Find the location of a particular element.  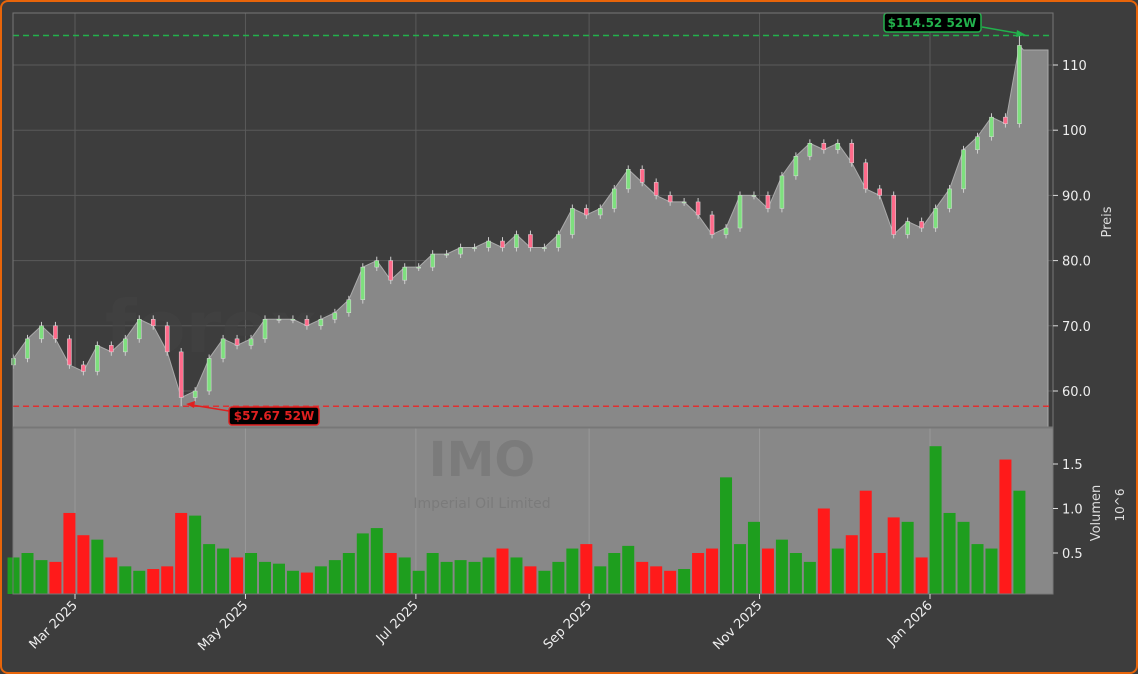

price-tick-label: 90.0 is located at coordinates (1076, 196).